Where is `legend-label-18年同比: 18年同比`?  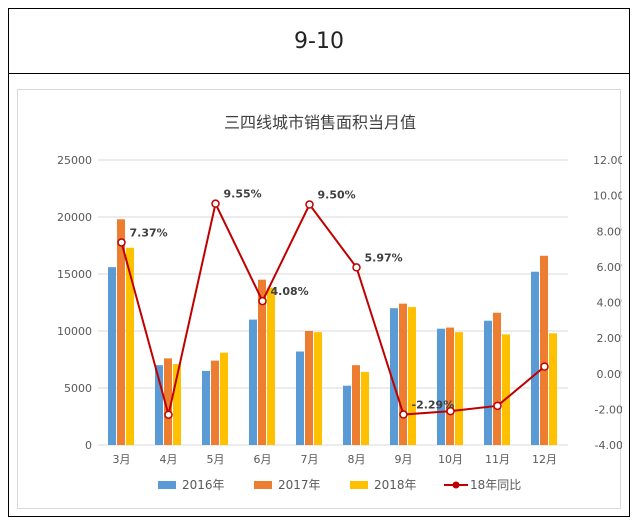 legend-label-18年同比: 18年同比 is located at coordinates (495, 485).